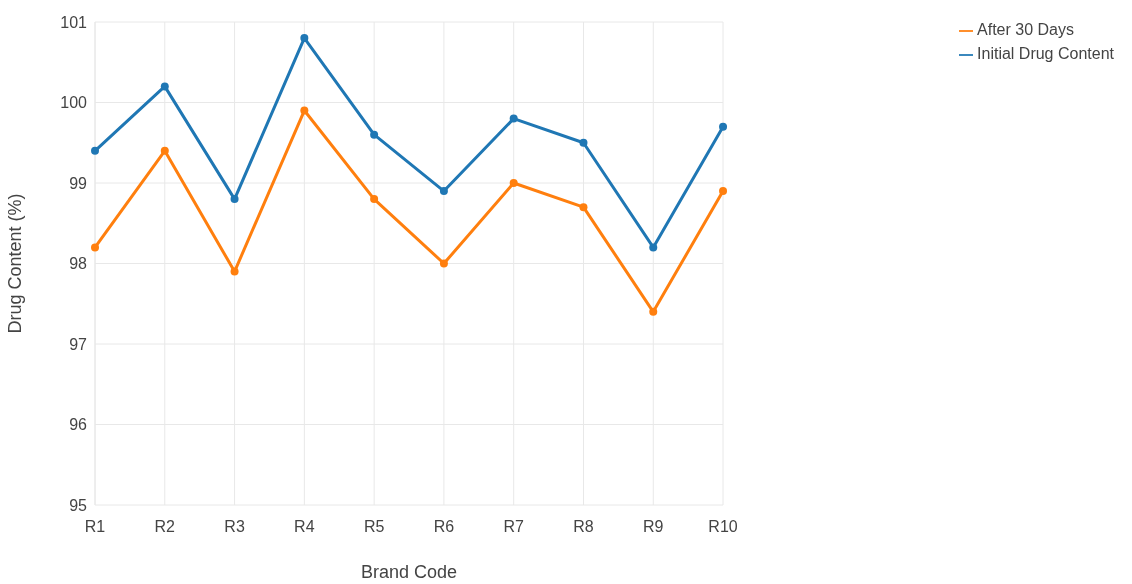 The image size is (1132, 584). I want to click on x-tick-label: R8, so click(583, 527).